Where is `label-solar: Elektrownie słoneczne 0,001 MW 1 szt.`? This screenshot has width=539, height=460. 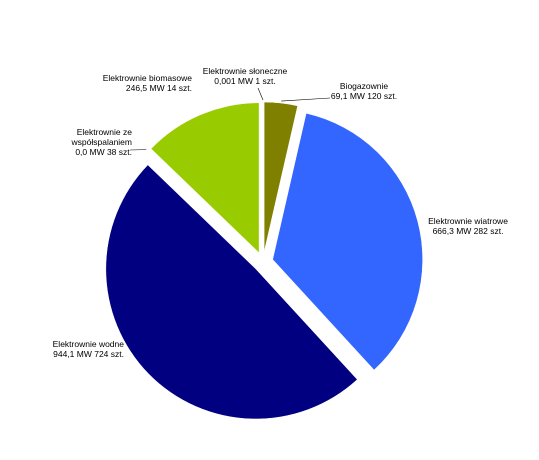 label-solar: Elektrownie słoneczne 0,001 MW 1 szt. is located at coordinates (245, 76).